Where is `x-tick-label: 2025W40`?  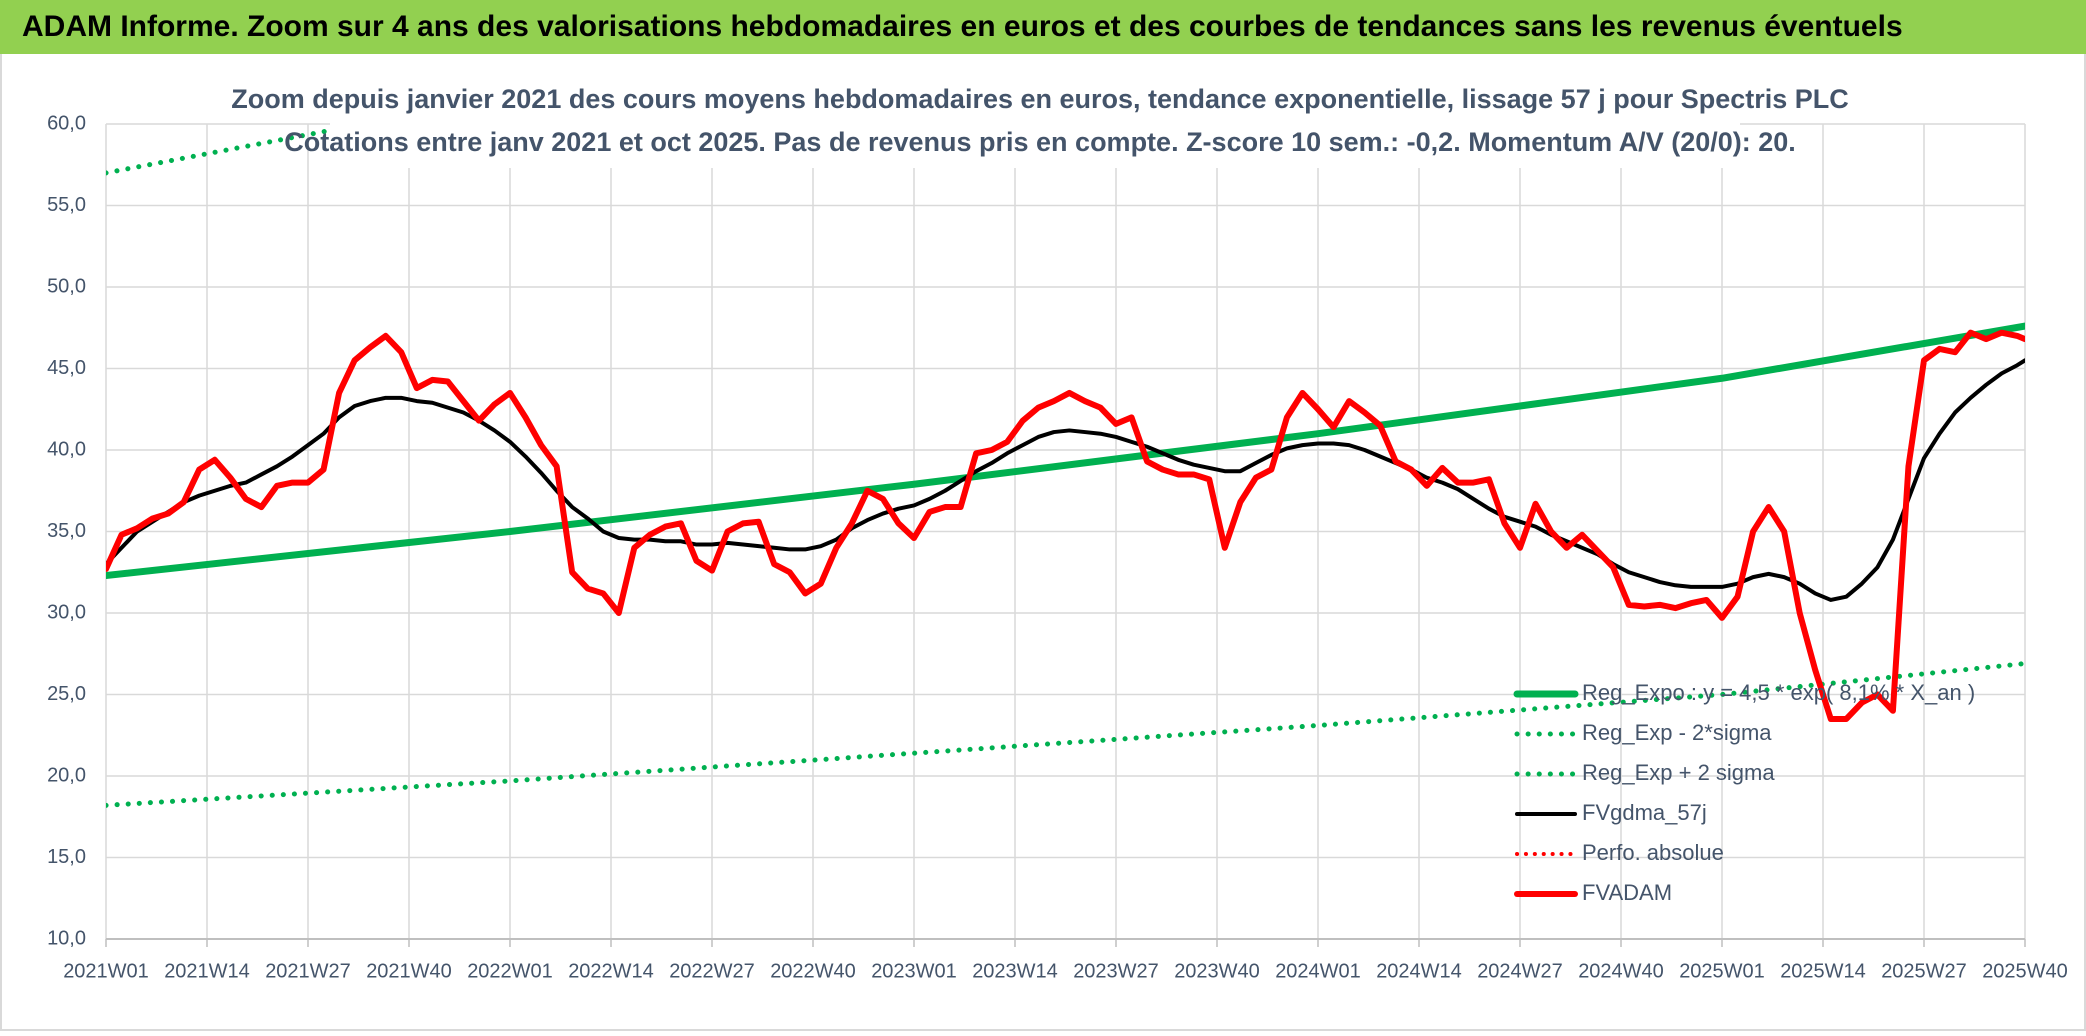 x-tick-label: 2025W40 is located at coordinates (2025, 971).